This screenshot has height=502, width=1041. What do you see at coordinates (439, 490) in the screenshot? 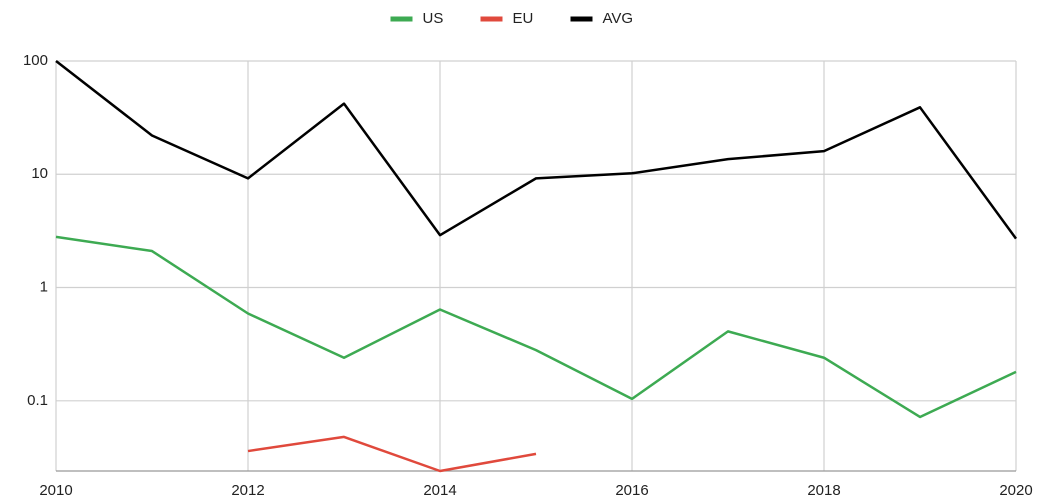
I see `x-tick-label: 2014` at bounding box center [439, 490].